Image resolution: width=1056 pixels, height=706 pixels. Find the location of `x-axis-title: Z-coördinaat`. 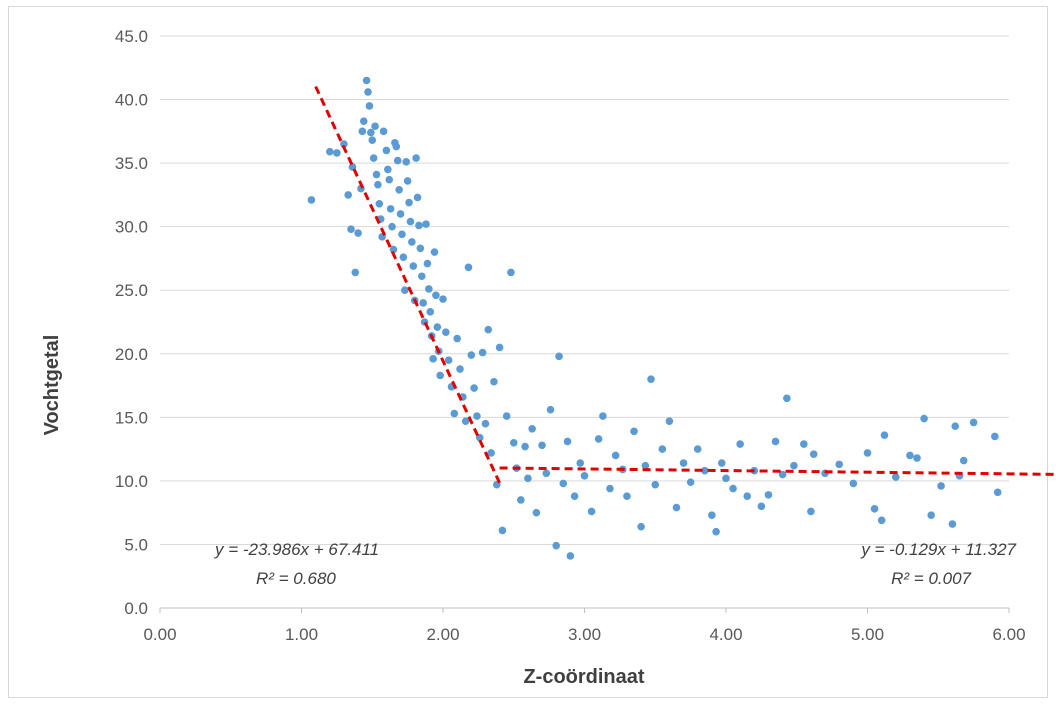

x-axis-title: Z-coördinaat is located at coordinates (583, 677).